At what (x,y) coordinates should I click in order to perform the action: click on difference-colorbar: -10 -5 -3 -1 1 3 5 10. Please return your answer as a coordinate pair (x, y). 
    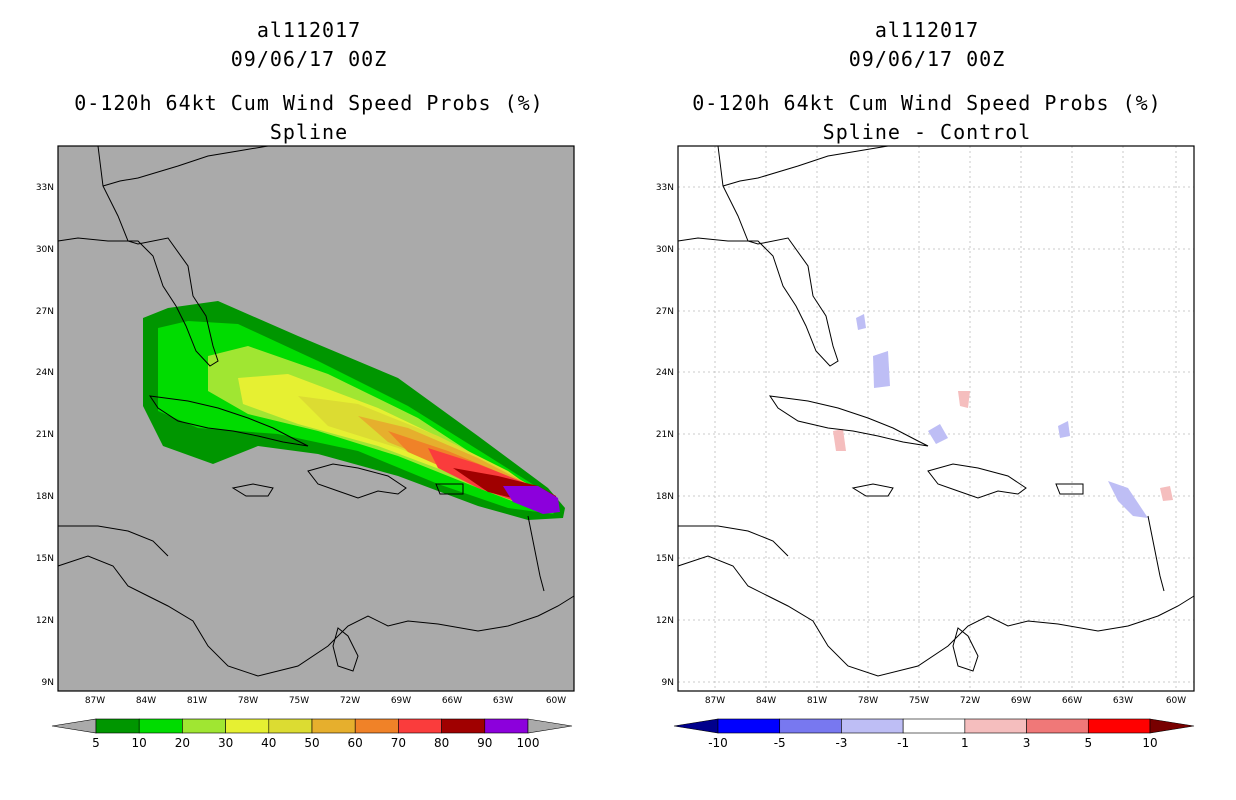
    Looking at the image, I should click on (934, 734).